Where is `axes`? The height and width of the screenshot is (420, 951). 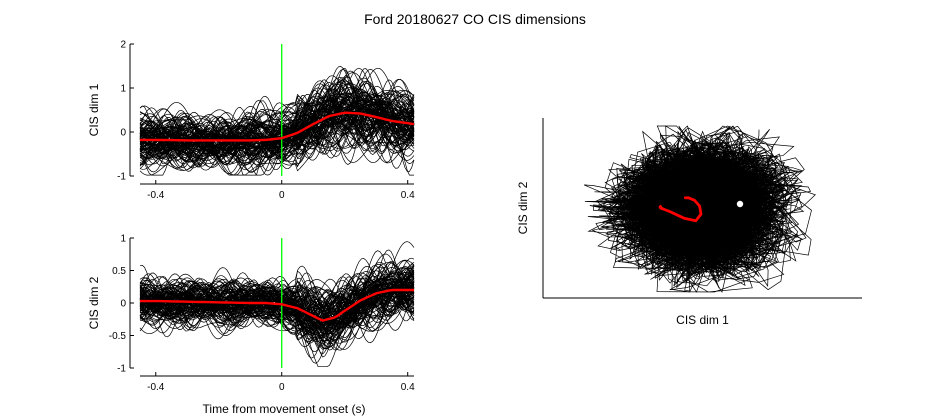
axes is located at coordinates (702, 208).